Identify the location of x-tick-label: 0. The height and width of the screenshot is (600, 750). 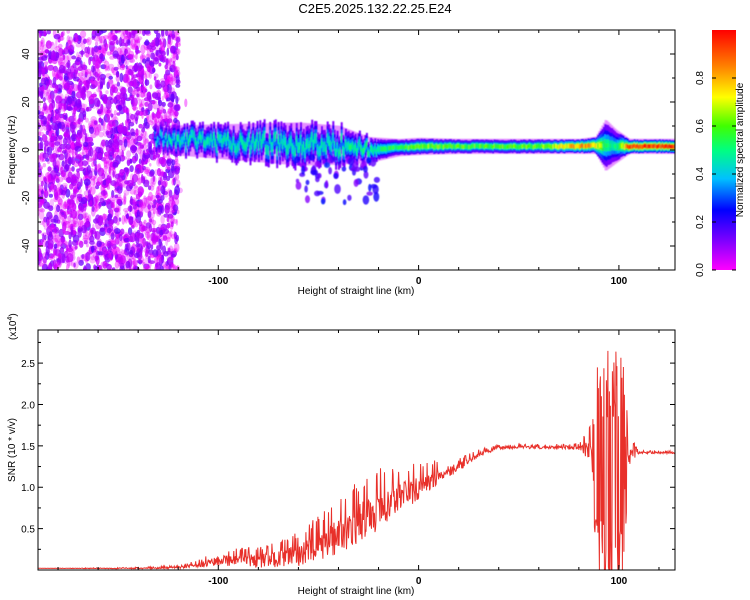
(419, 581).